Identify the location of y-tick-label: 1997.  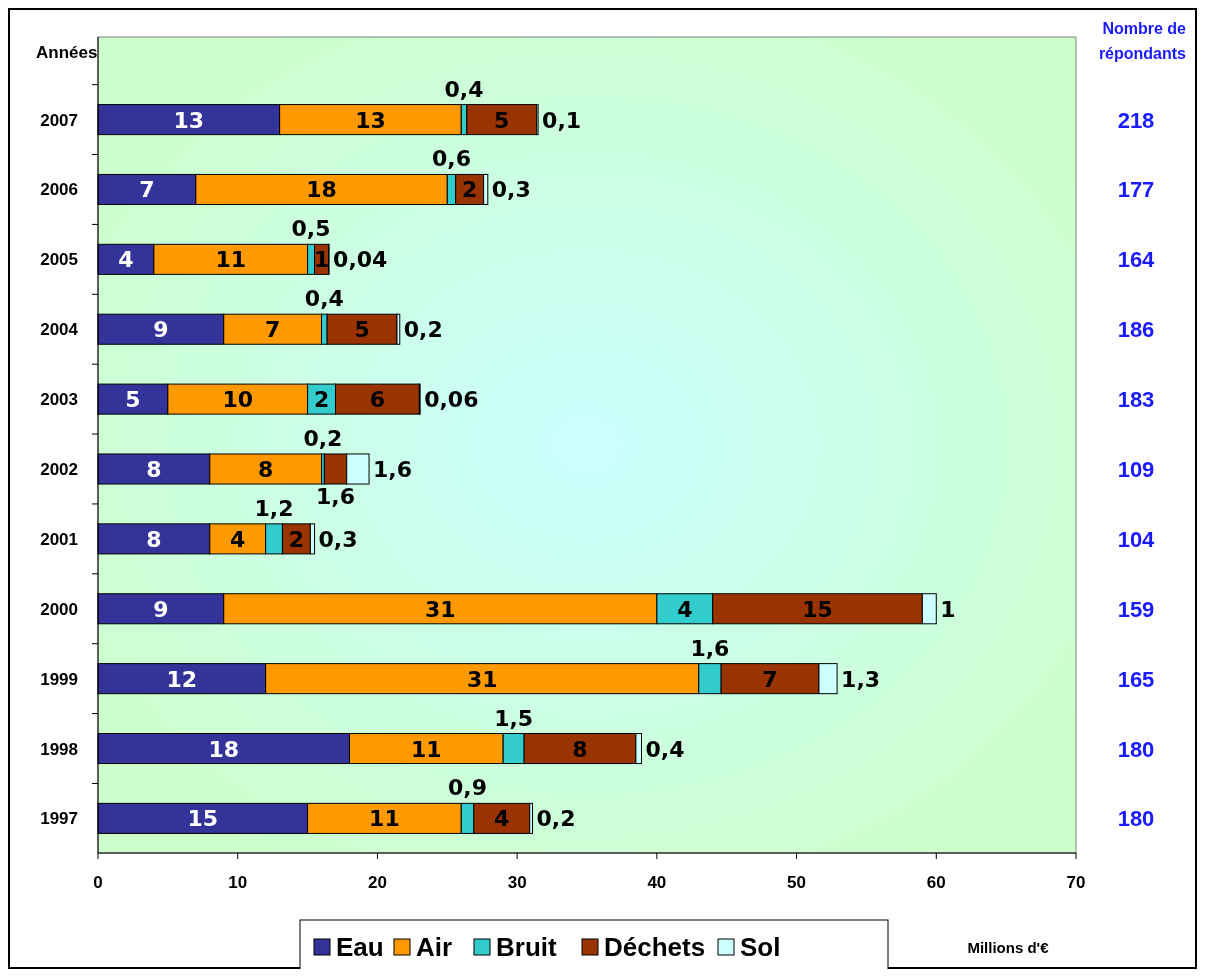
(59, 819).